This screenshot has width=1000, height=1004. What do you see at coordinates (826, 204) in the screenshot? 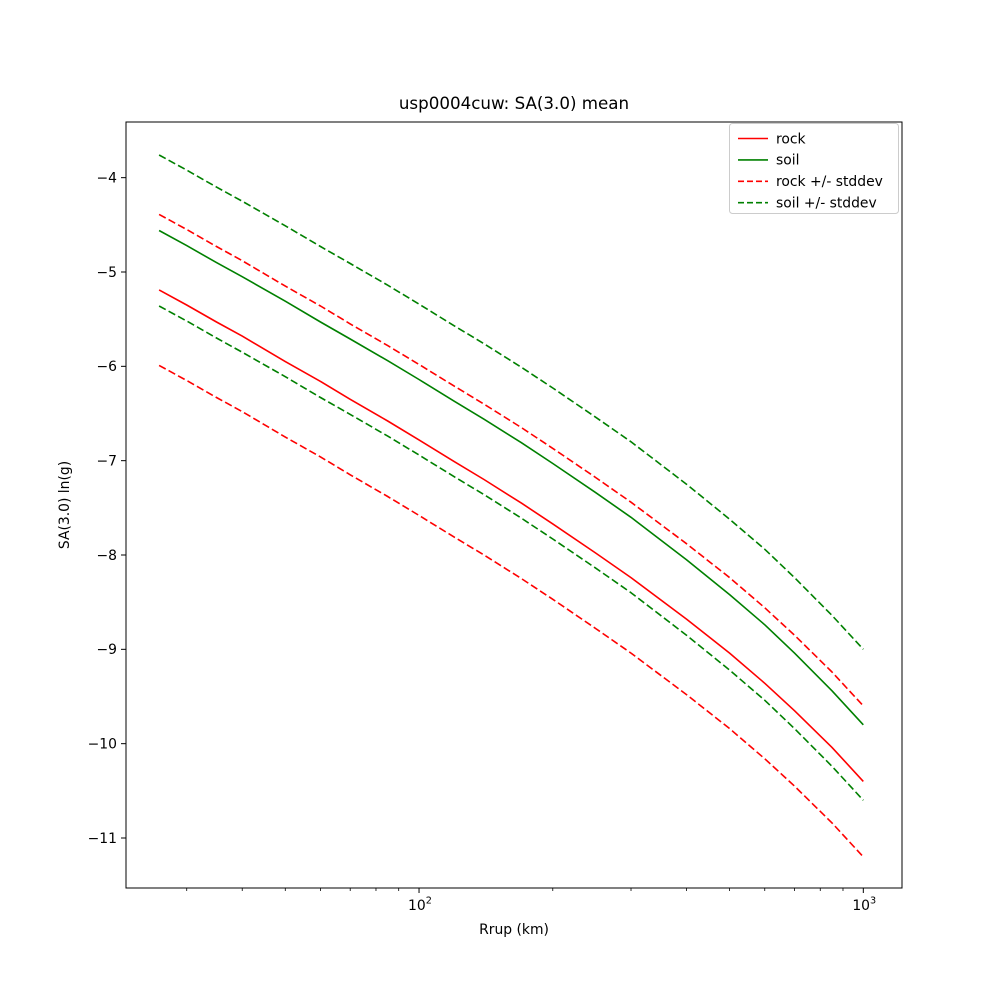
I see `legend-label: soil +/- stddev` at bounding box center [826, 204].